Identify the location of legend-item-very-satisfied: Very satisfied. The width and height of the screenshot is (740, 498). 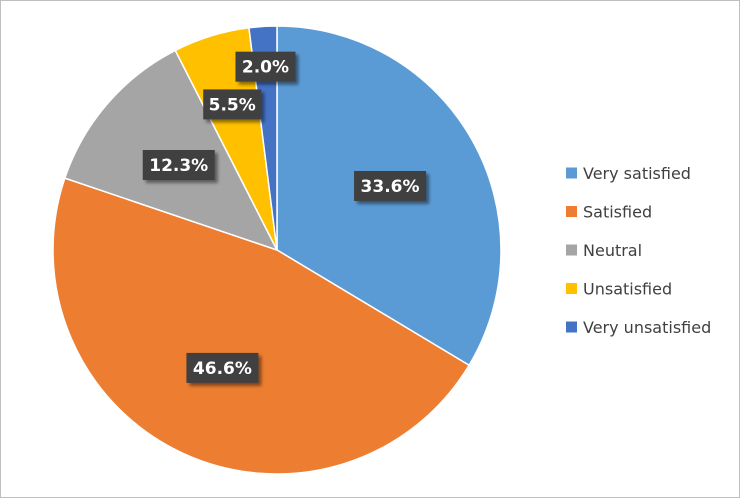
(628, 173).